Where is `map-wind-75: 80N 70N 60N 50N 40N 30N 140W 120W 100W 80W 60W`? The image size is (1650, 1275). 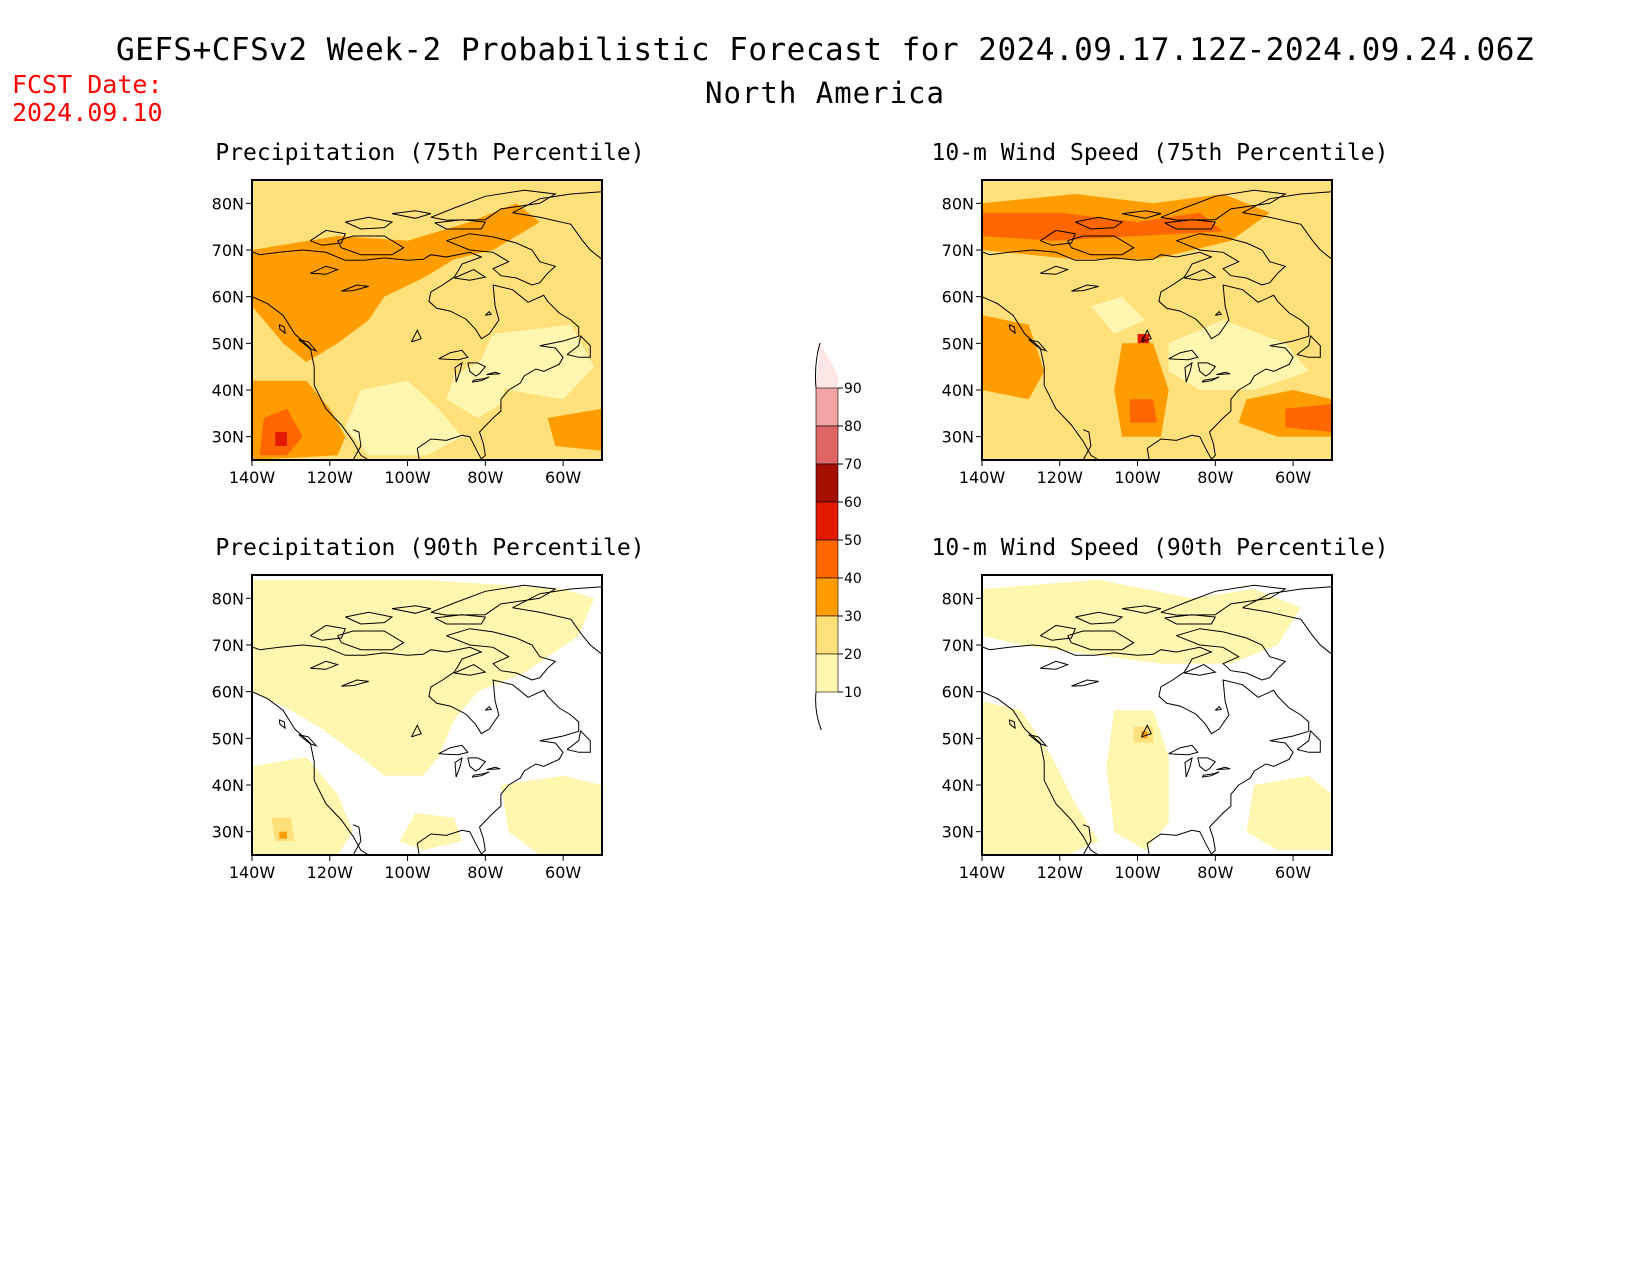 map-wind-75: 80N 70N 60N 50N 40N 30N 140W 120W 100W 80W 60W is located at coordinates (1137, 333).